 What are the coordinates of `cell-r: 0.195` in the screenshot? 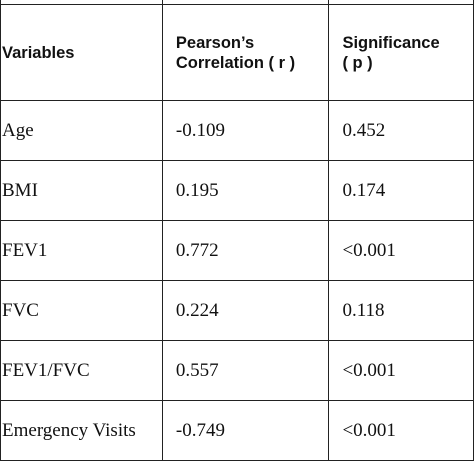 It's located at (245, 190).